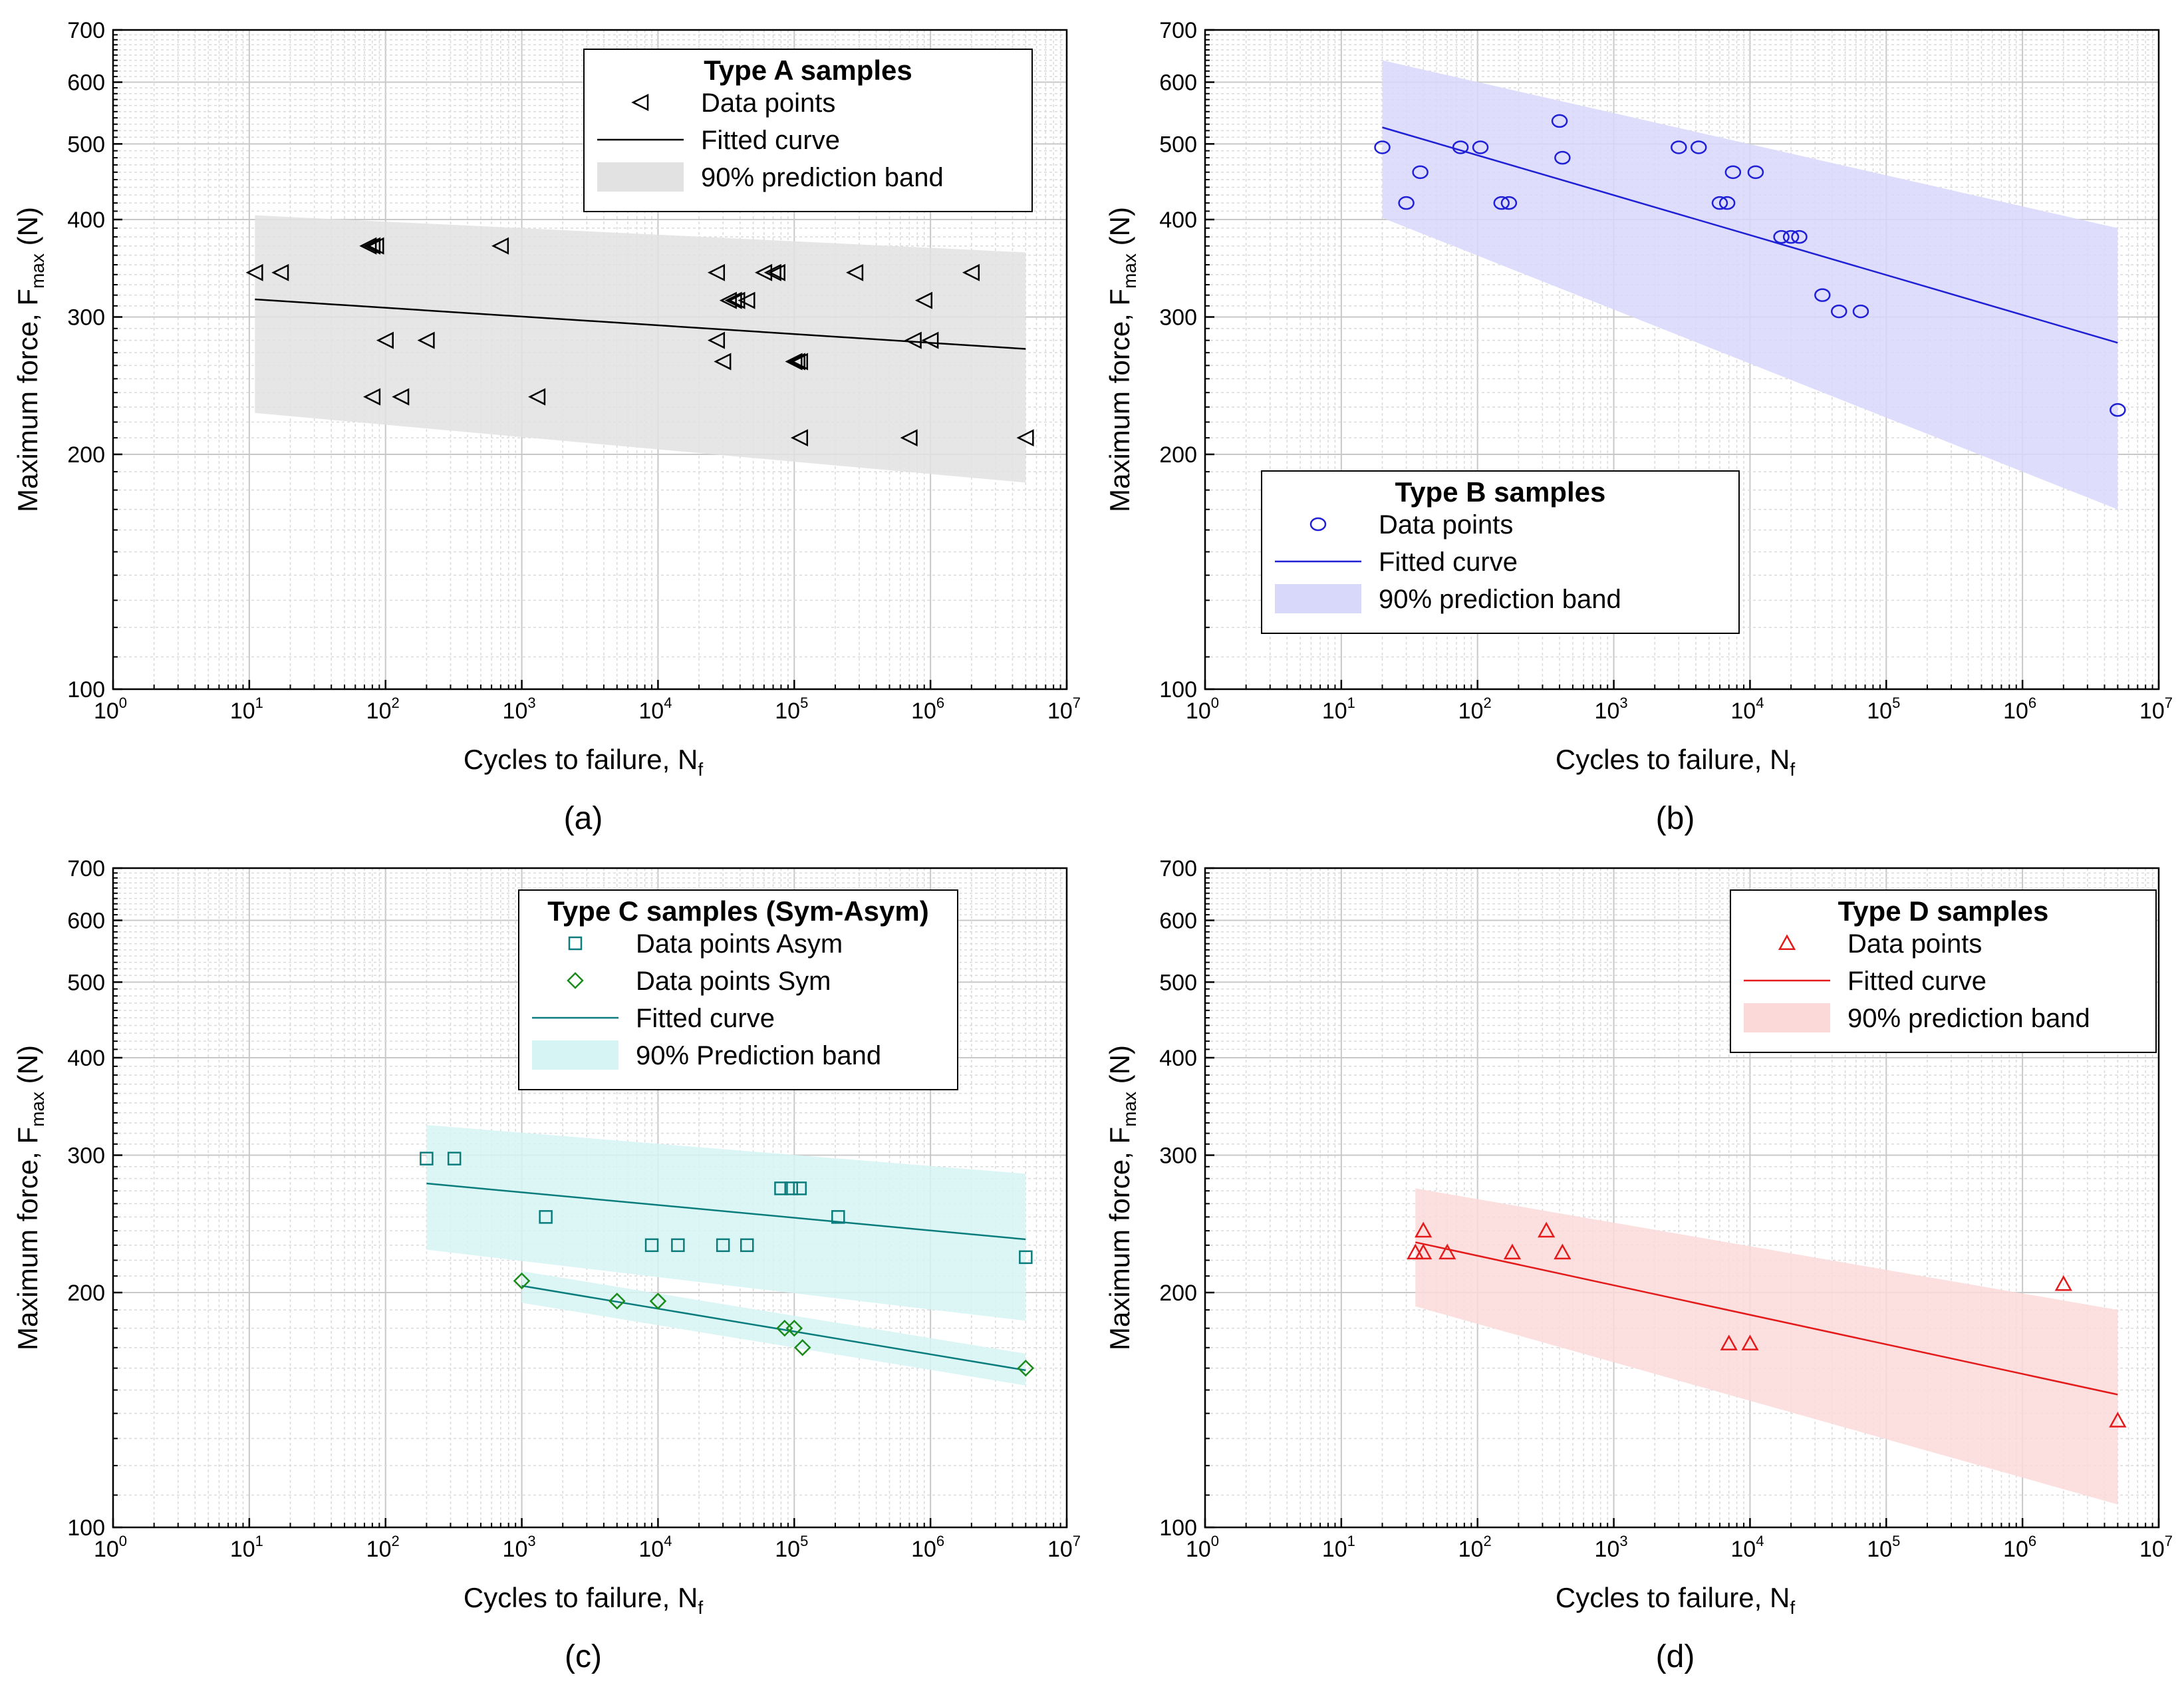 This screenshot has height=1701, width=2184. I want to click on panel-caption: (b), so click(1675, 818).